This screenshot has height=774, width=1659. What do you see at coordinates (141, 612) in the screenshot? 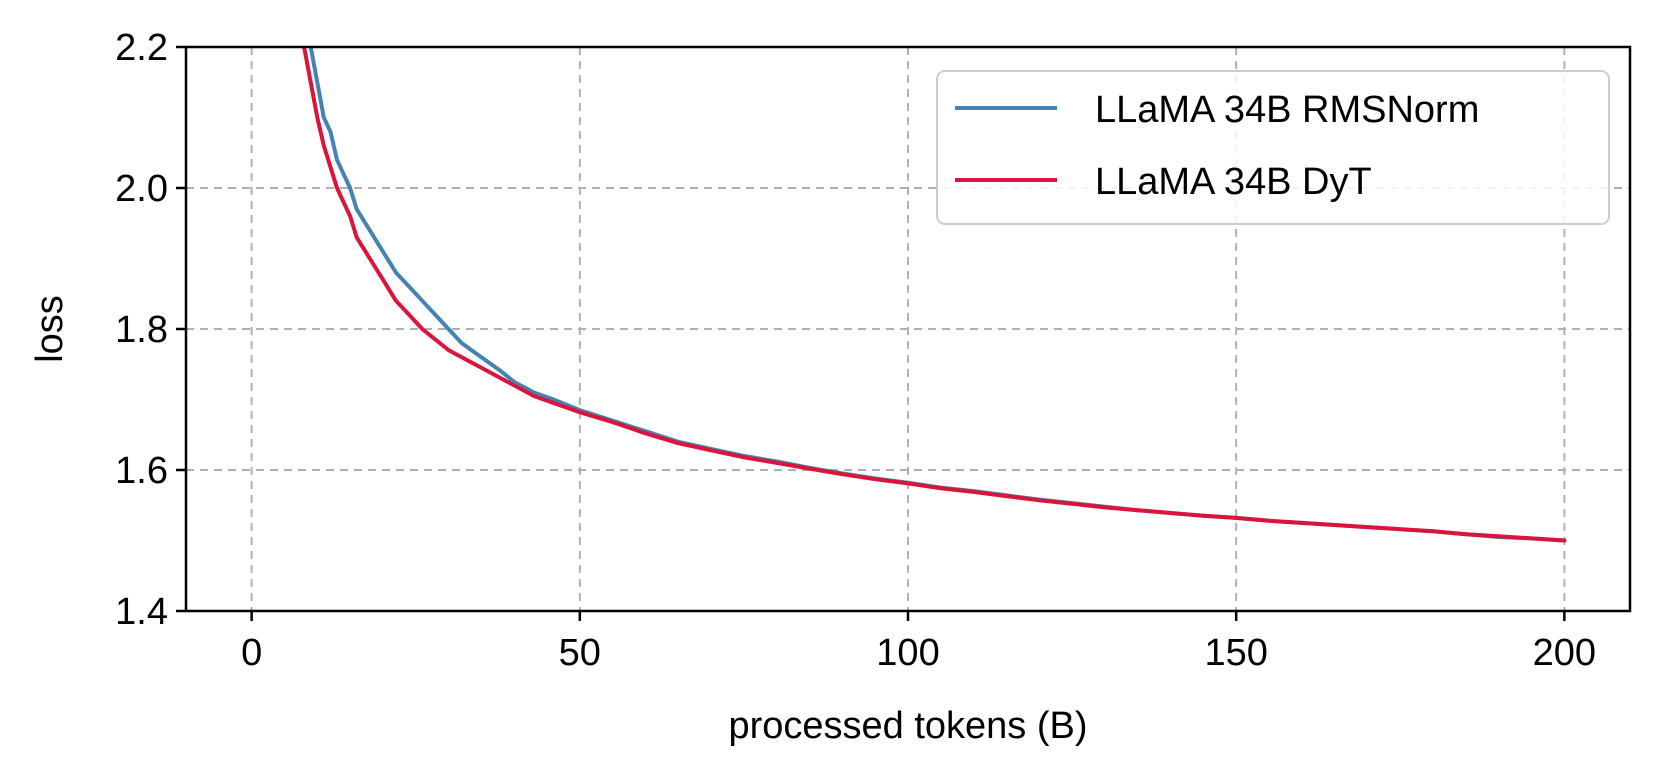
I see `y-tick-label: 1.4` at bounding box center [141, 612].